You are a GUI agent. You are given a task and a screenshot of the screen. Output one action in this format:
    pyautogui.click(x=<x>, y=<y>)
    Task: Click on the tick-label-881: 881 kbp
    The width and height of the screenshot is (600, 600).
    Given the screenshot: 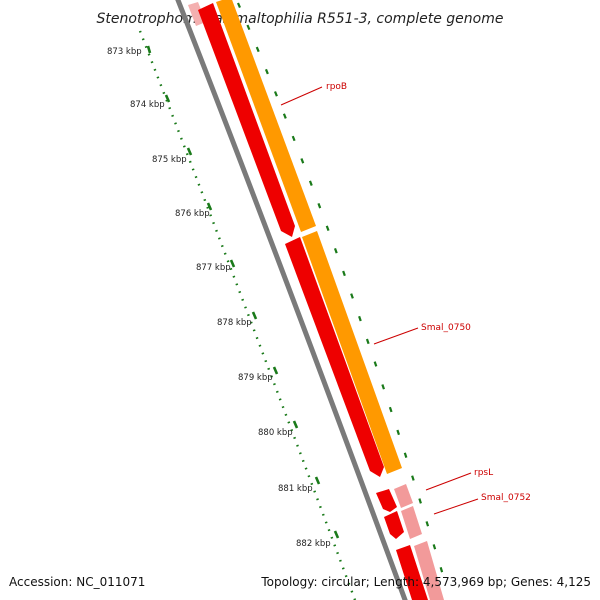 What is the action you would take?
    pyautogui.click(x=295, y=489)
    